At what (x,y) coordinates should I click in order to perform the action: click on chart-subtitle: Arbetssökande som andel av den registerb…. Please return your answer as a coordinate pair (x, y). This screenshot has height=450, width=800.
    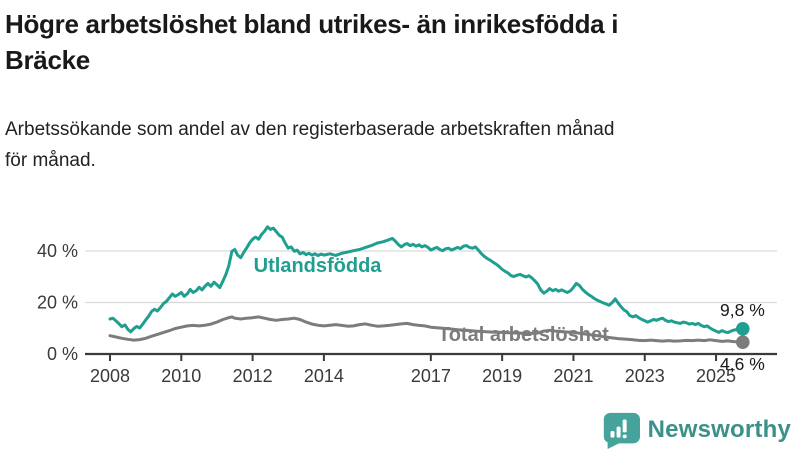
    Looking at the image, I should click on (401, 145).